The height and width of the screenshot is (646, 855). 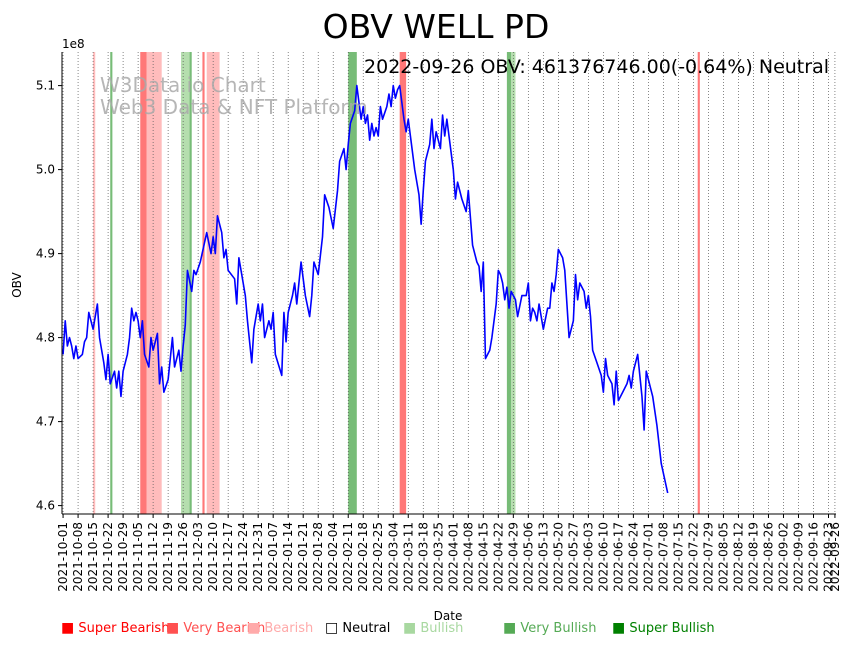 I want to click on y-axis-label: OBV, so click(x=17, y=284).